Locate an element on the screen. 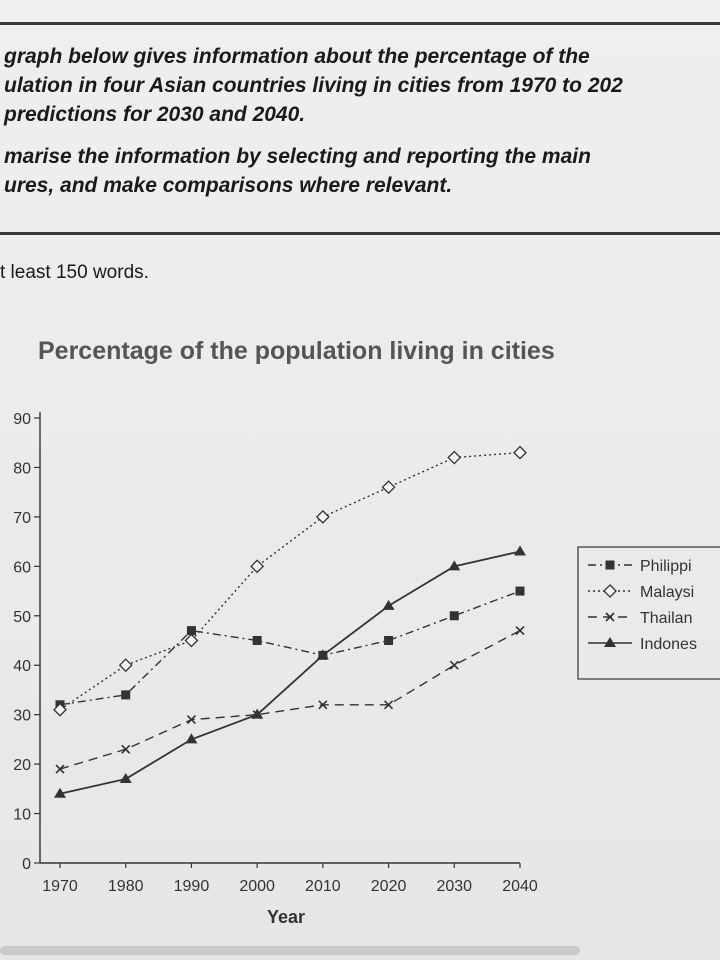 This screenshot has width=720, height=960. x-axis-label: Year is located at coordinates (286, 916).